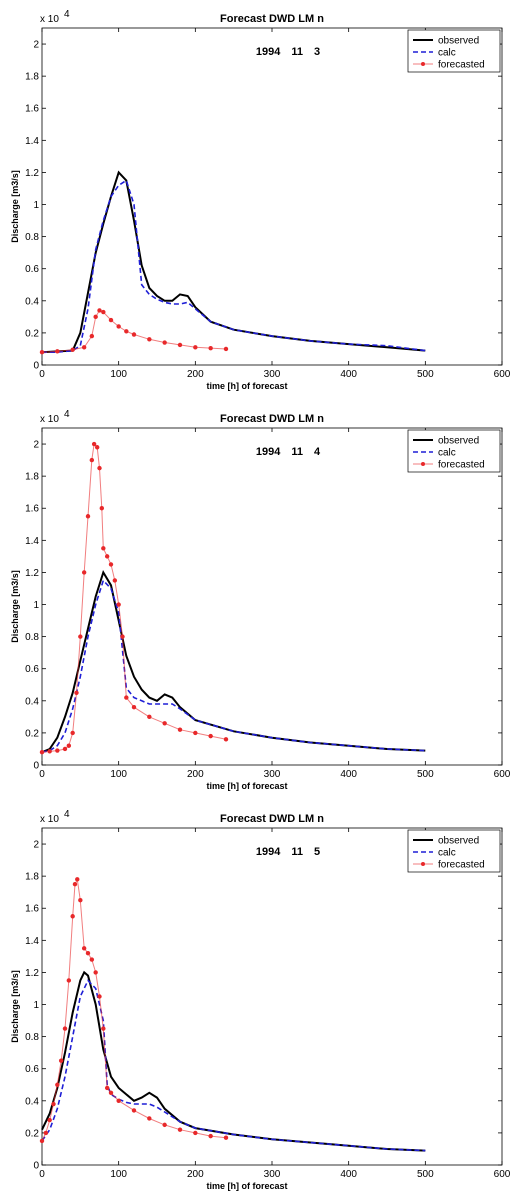 The height and width of the screenshot is (1193, 515). What do you see at coordinates (423, 864) in the screenshot?
I see `legend-marker-forecasted` at bounding box center [423, 864].